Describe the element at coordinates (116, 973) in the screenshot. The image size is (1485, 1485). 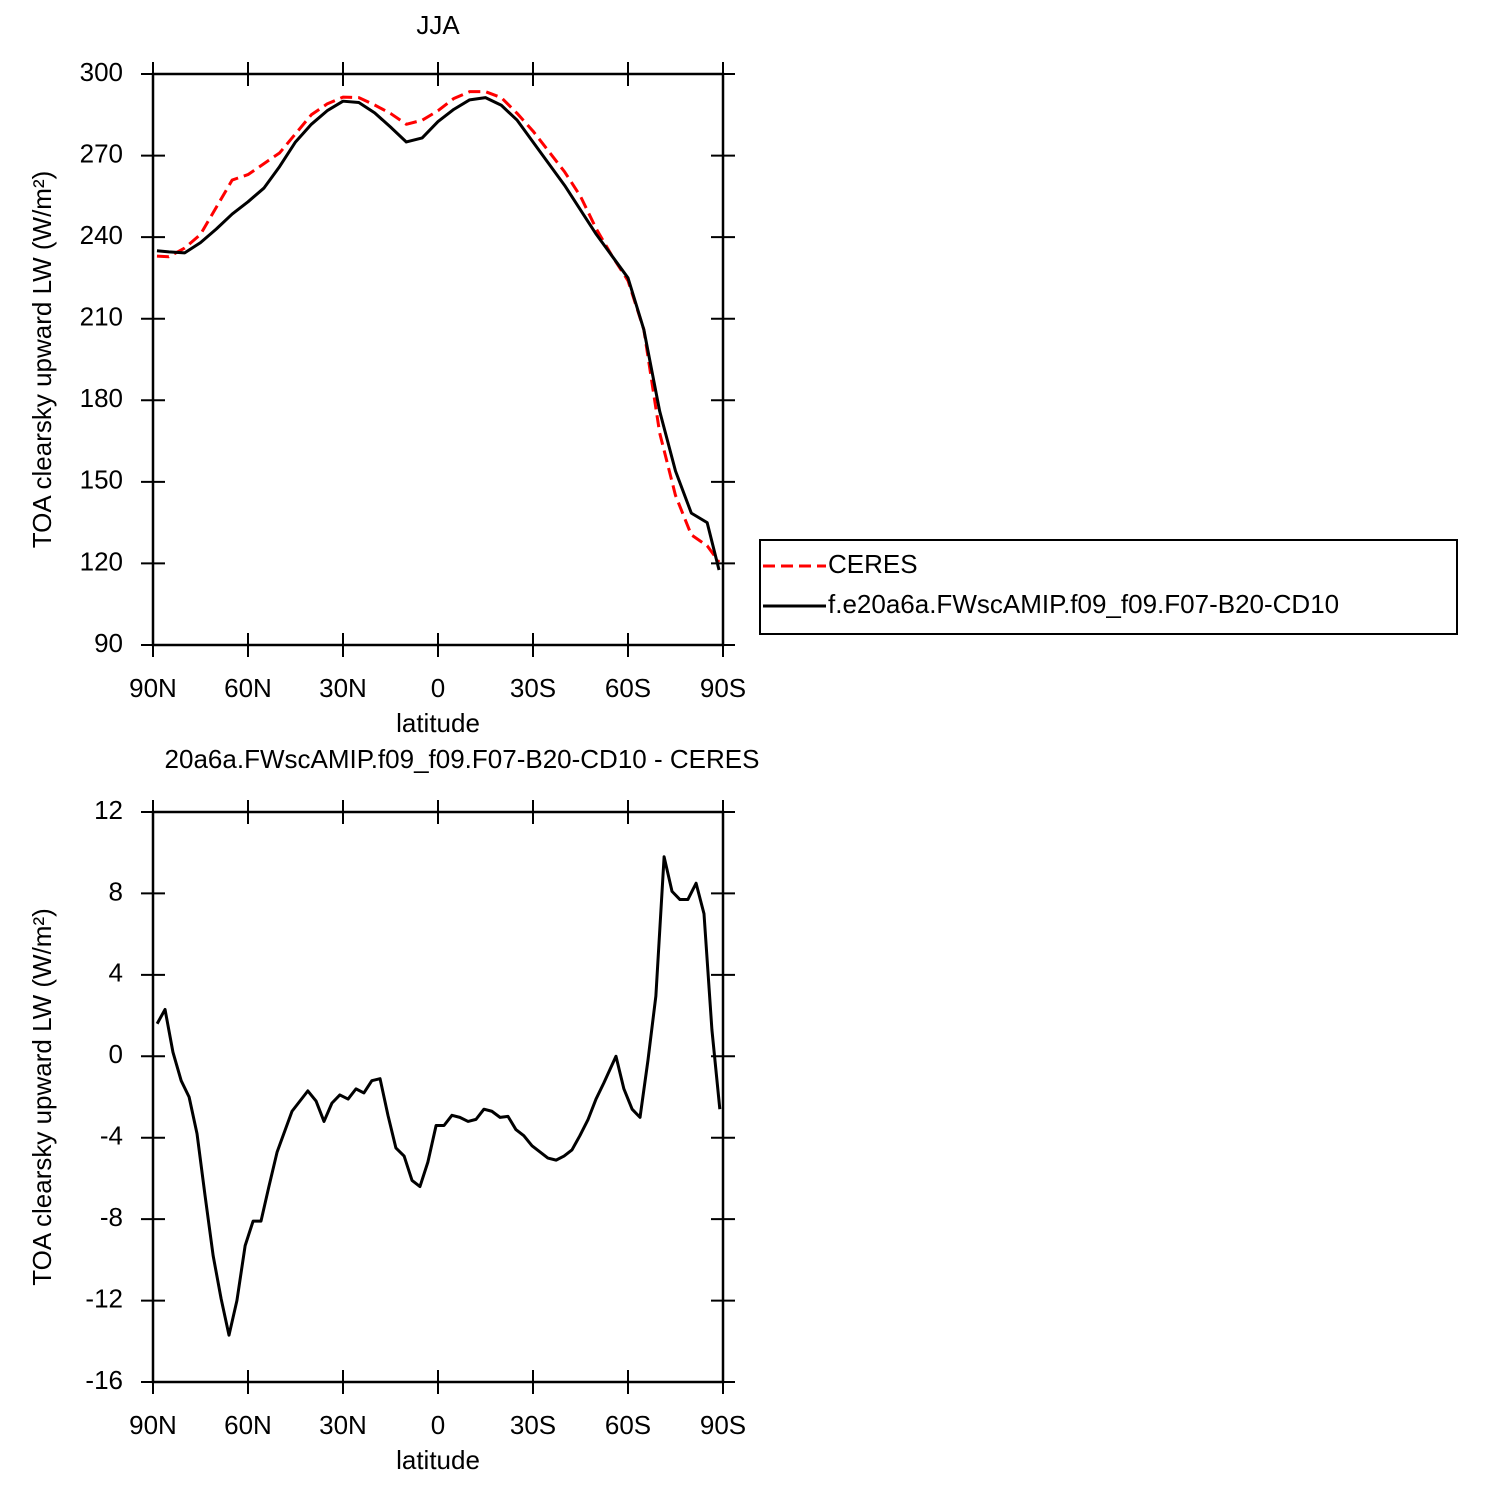
I see `y-tick-label: 4` at that location.